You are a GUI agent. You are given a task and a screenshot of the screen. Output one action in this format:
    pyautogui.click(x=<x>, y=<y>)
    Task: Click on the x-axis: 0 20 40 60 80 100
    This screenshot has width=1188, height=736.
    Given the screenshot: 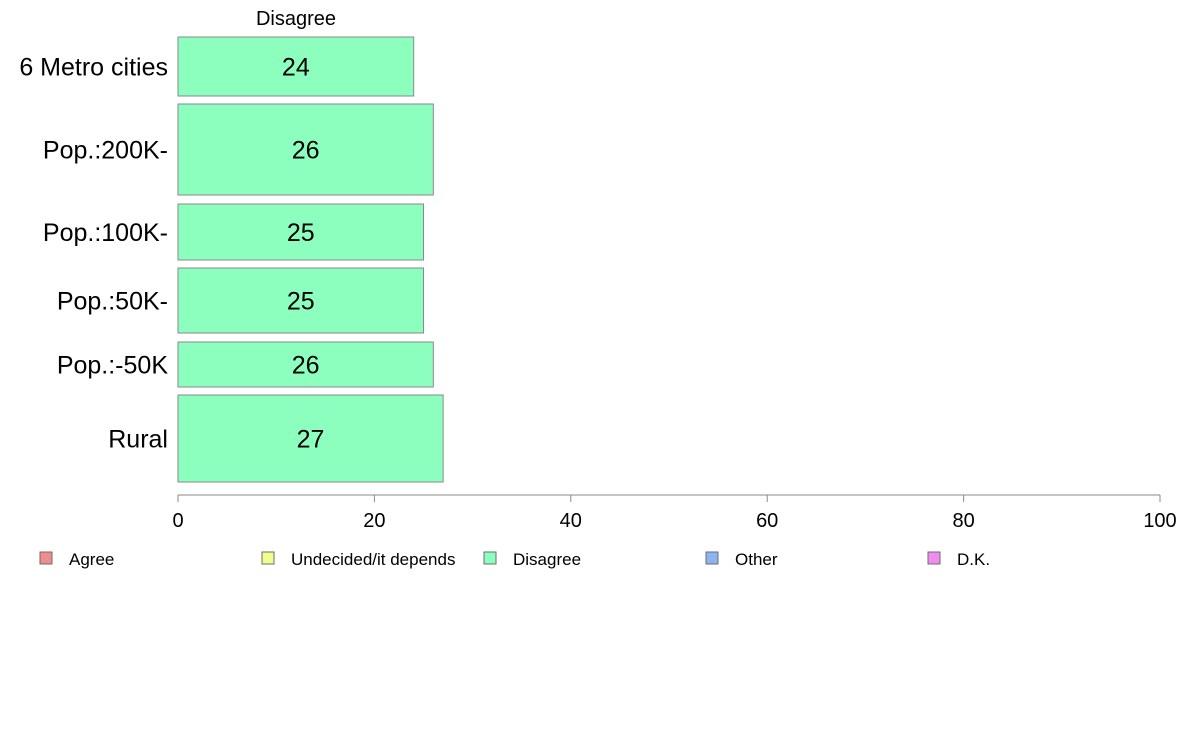 What is the action you would take?
    pyautogui.click(x=674, y=513)
    